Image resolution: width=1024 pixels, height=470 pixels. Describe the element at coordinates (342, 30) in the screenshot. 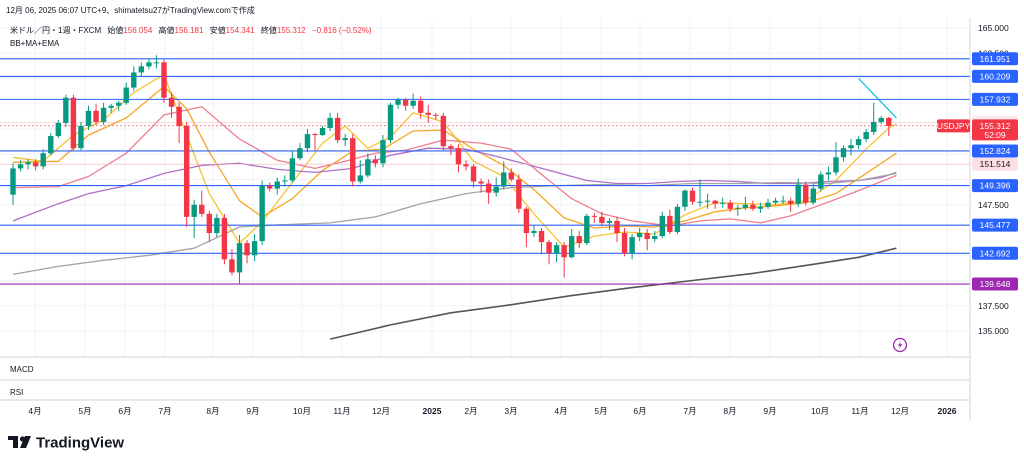

I see `change-value: −0.816 (−0.52%)` at that location.